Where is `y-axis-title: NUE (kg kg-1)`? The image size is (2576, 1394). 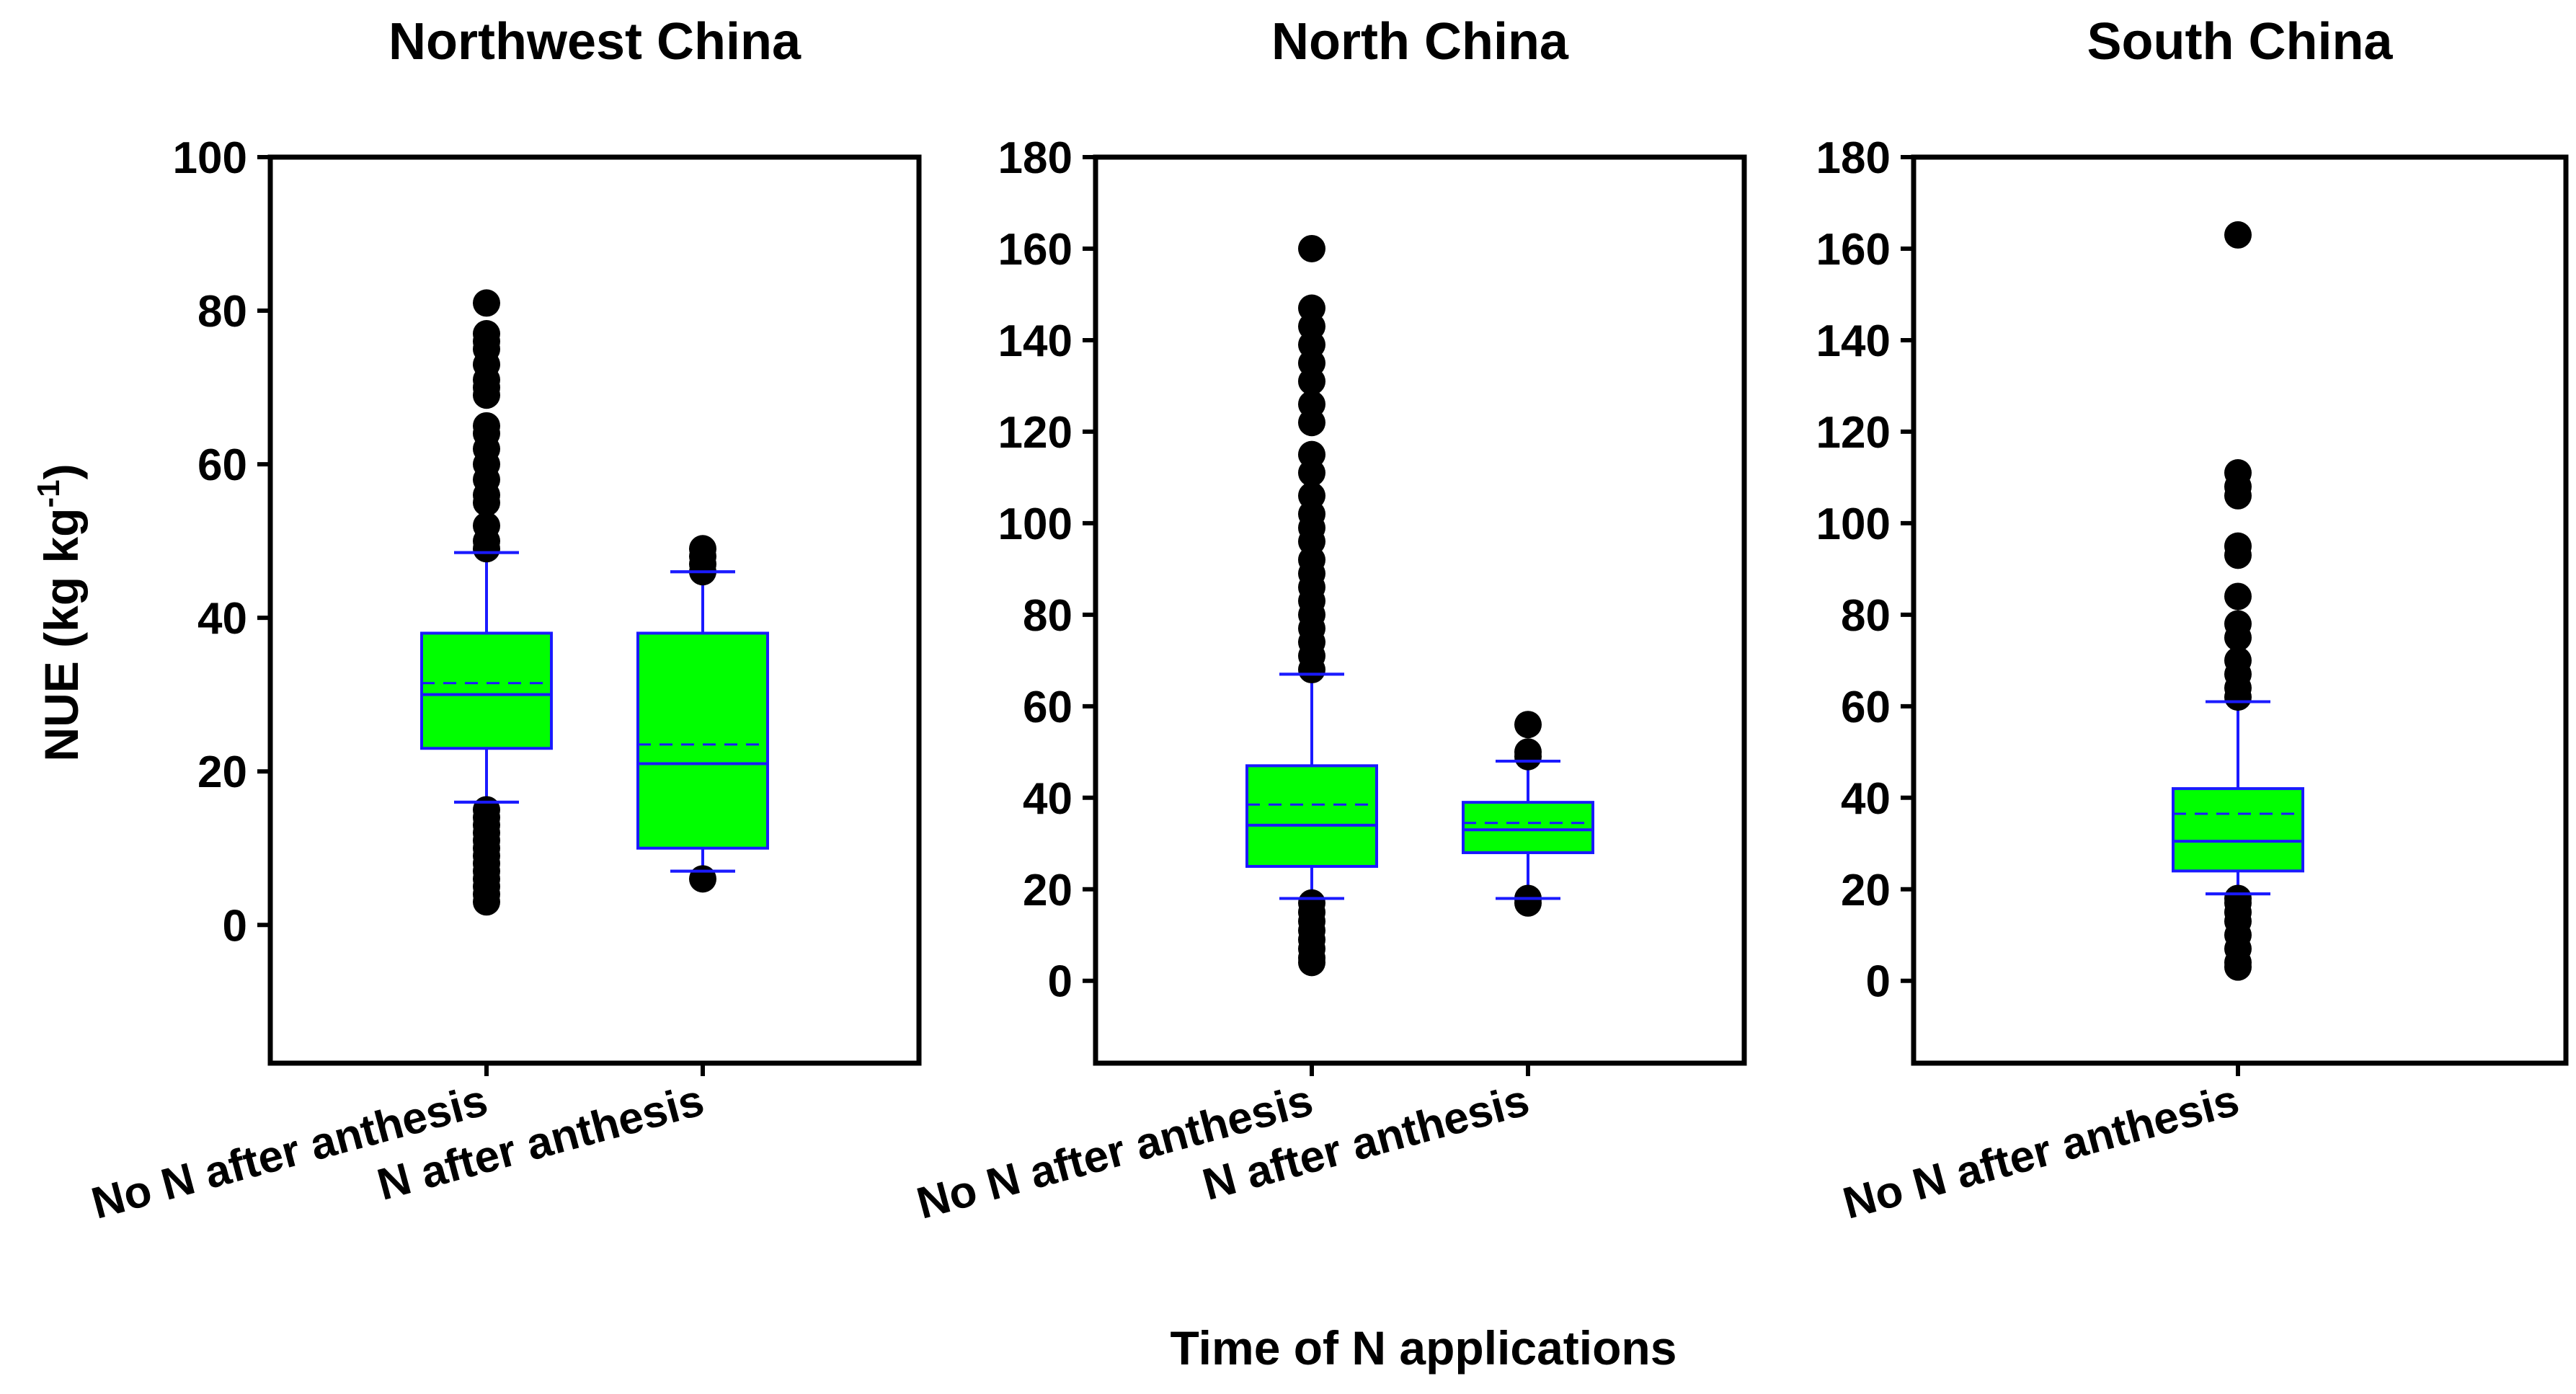
y-axis-title: NUE (kg kg-1) is located at coordinates (59, 612).